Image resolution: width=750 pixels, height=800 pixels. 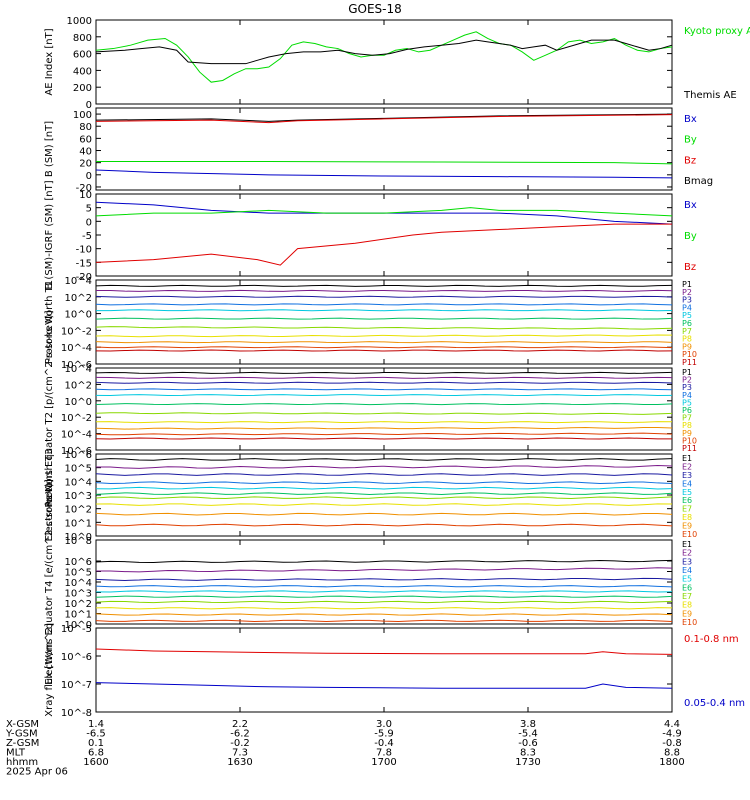 I want to click on legend-entry: 0.05-0.4 nm, so click(x=714, y=703).